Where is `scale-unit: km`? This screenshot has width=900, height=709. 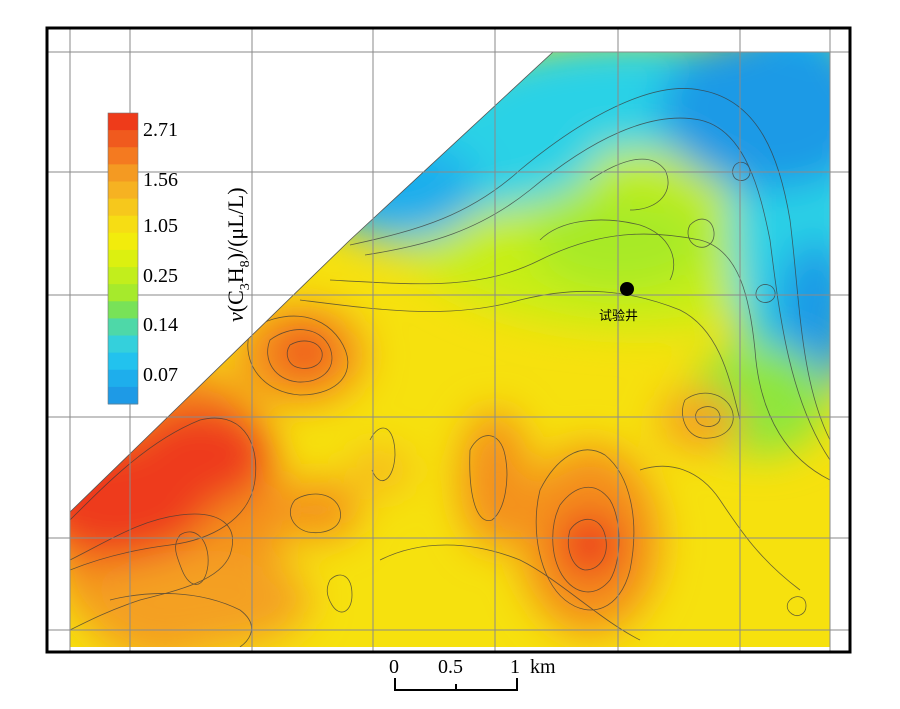 scale-unit: km is located at coordinates (543, 667).